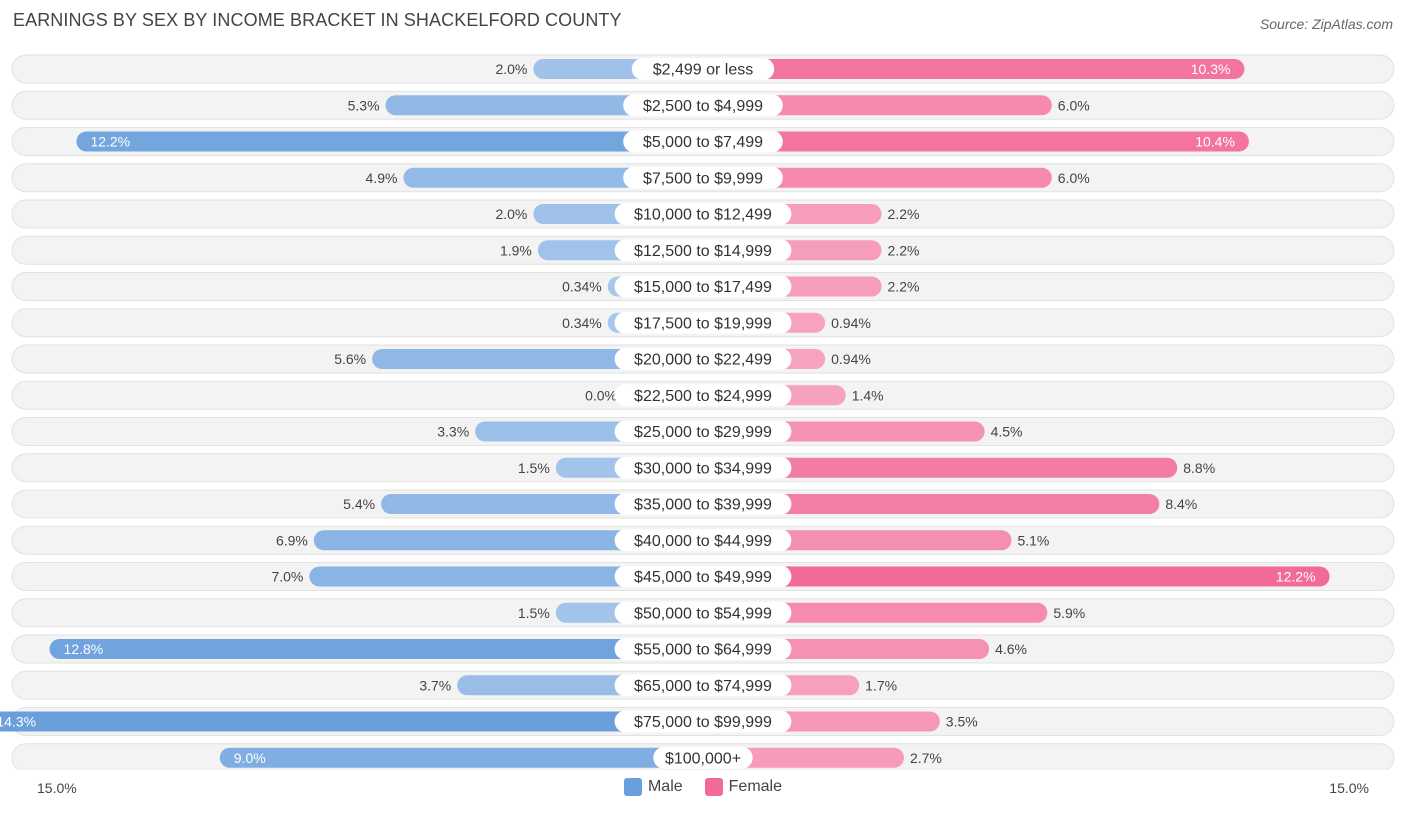 Image resolution: width=1406 pixels, height=814 pixels. What do you see at coordinates (632, 787) in the screenshot?
I see `legend-swatch-male` at bounding box center [632, 787].